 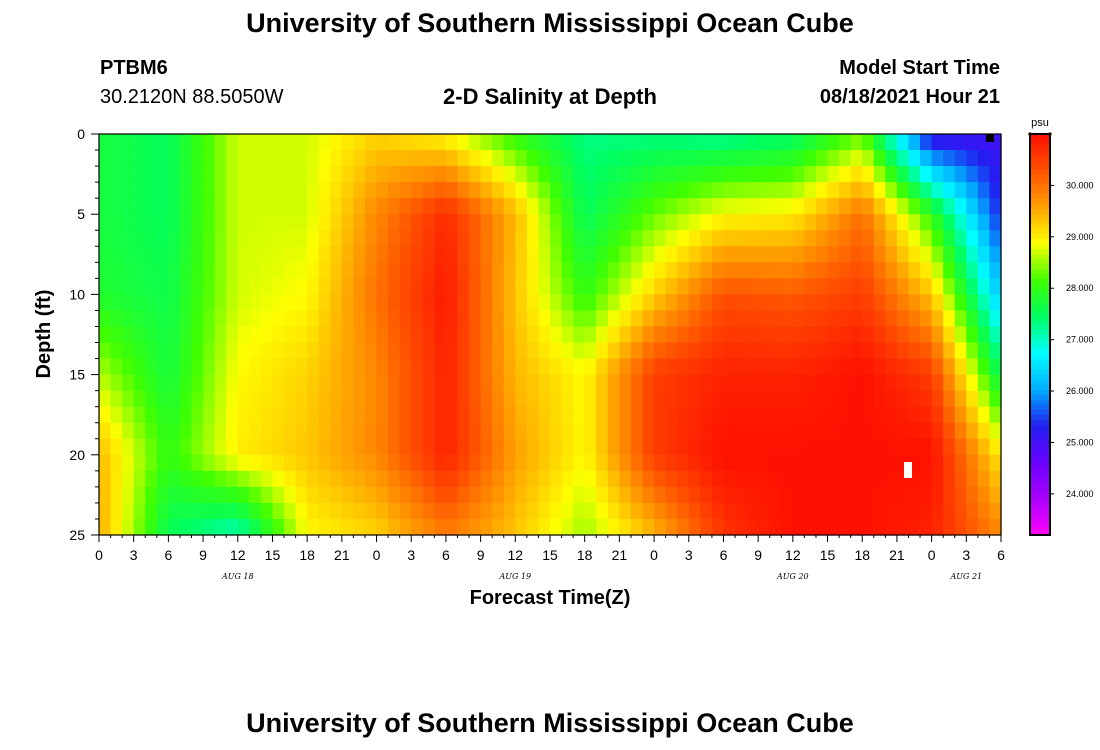 I want to click on model-start-time: 08/18/2021 Hour 21, so click(x=909, y=97).